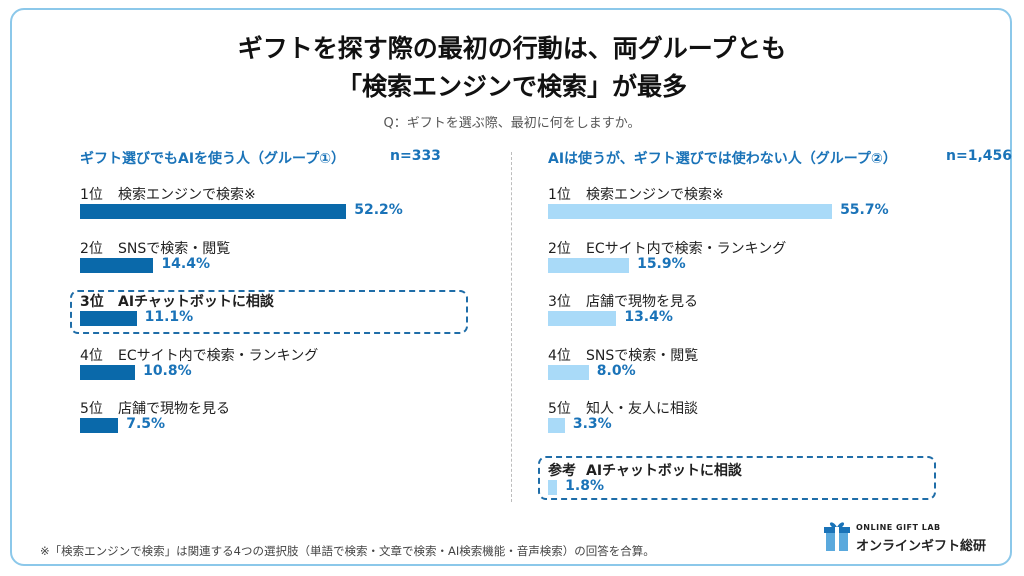  I want to click on group1-item-rank: 1位, so click(91, 195).